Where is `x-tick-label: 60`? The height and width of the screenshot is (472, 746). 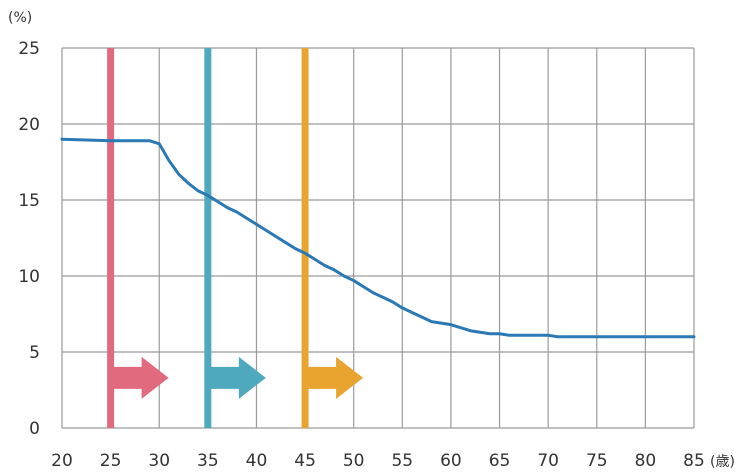 x-tick-label: 60 is located at coordinates (451, 461).